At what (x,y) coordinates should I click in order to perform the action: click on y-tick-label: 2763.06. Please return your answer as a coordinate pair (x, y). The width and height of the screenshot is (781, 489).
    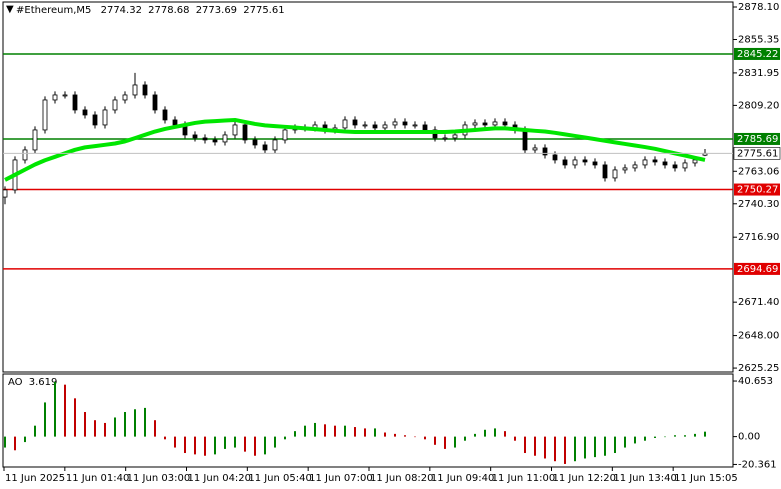
    Looking at the image, I should click on (758, 171).